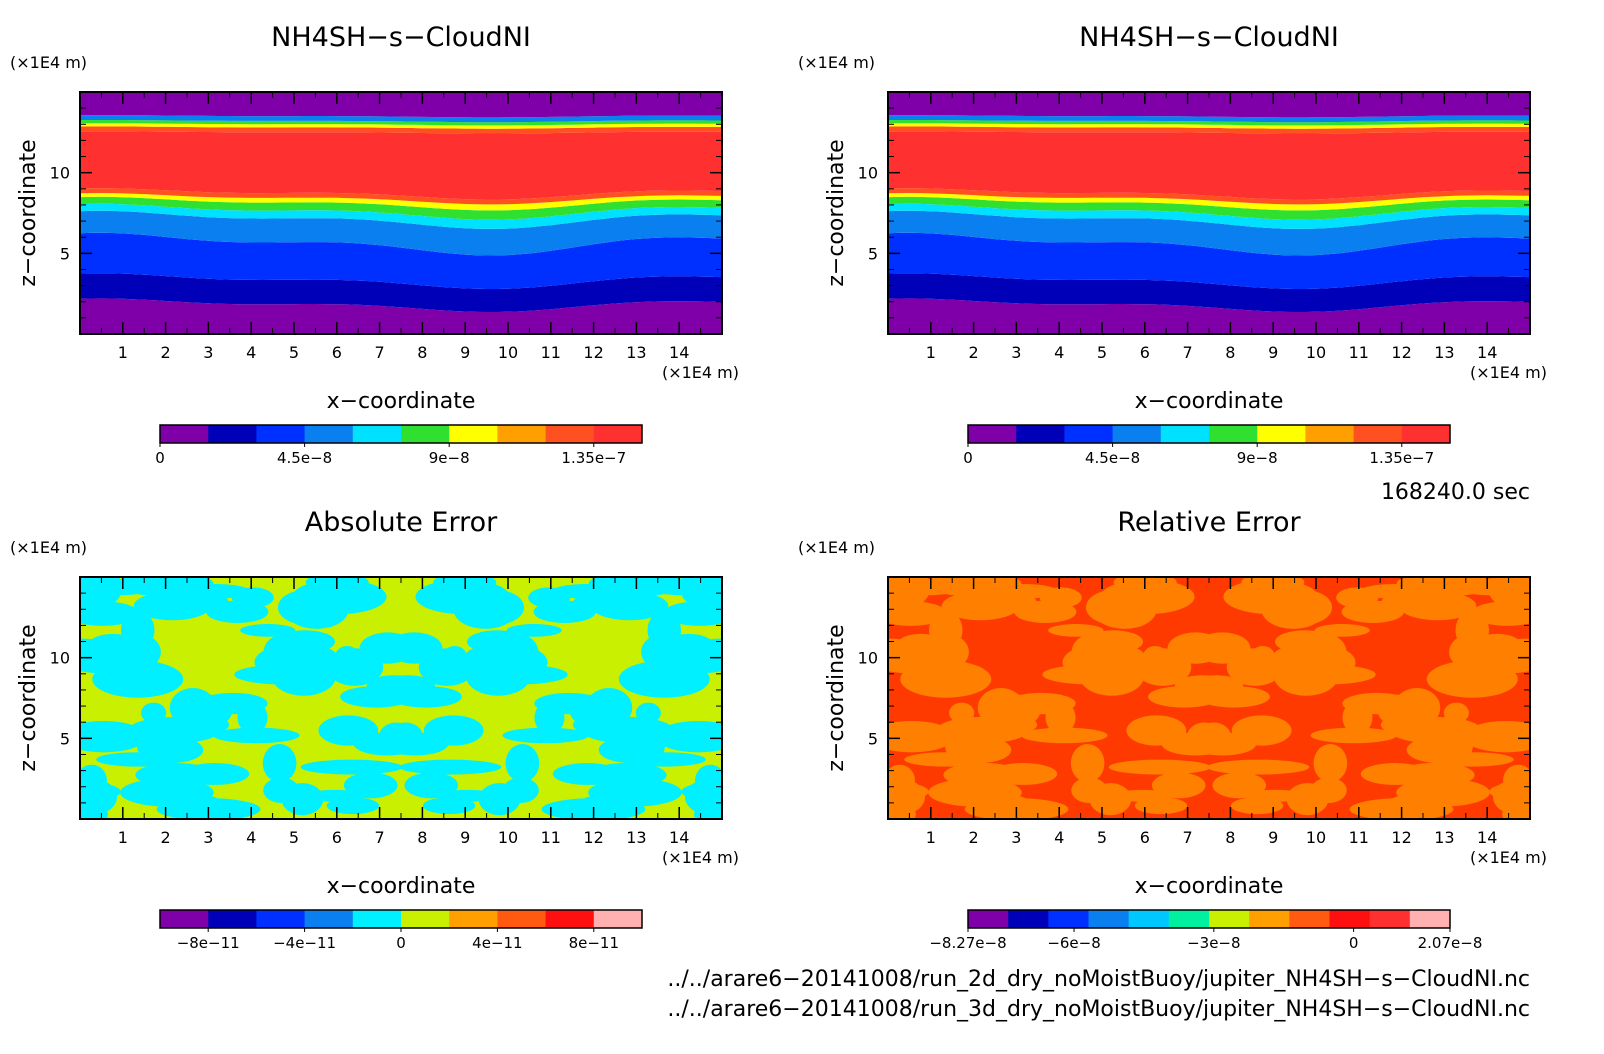  I want to click on colorbar: 0 4.5e−8 9e−8 1.35e−7, so click(1207, 445).